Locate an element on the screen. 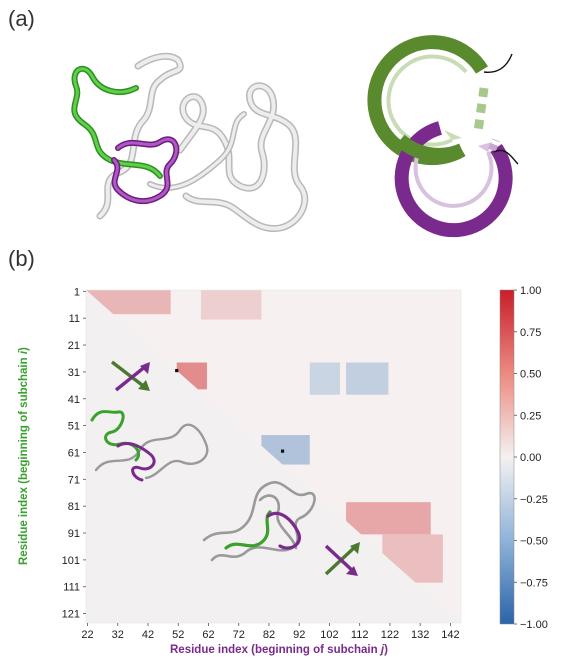 The width and height of the screenshot is (569, 668). colorbar-ticks: 1.00 0.75 0.50 0.25 0.00 −0.25 −0.50 −0.75 −1.00 is located at coordinates (531, 458).